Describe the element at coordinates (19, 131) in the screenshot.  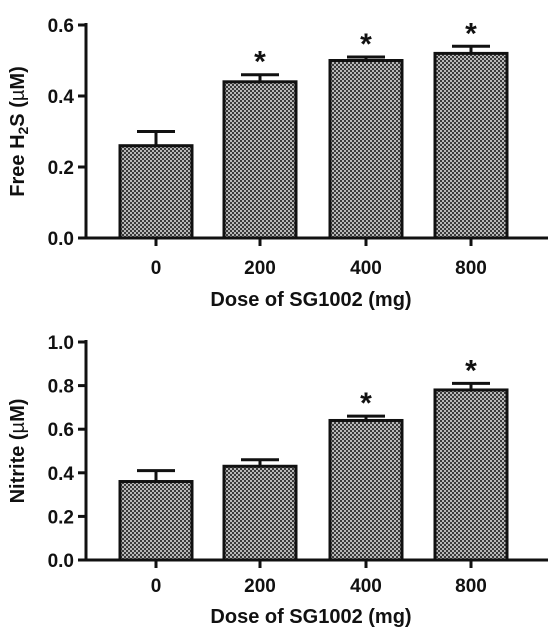
I see `y-axis-label: Free H2S (µM)` at that location.